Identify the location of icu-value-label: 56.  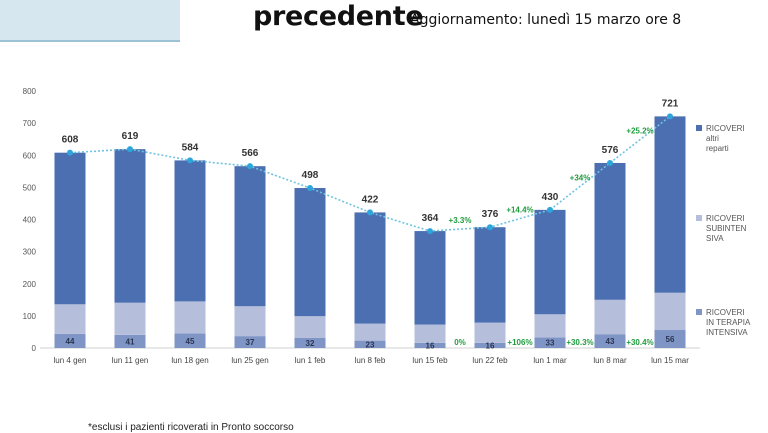
(670, 339).